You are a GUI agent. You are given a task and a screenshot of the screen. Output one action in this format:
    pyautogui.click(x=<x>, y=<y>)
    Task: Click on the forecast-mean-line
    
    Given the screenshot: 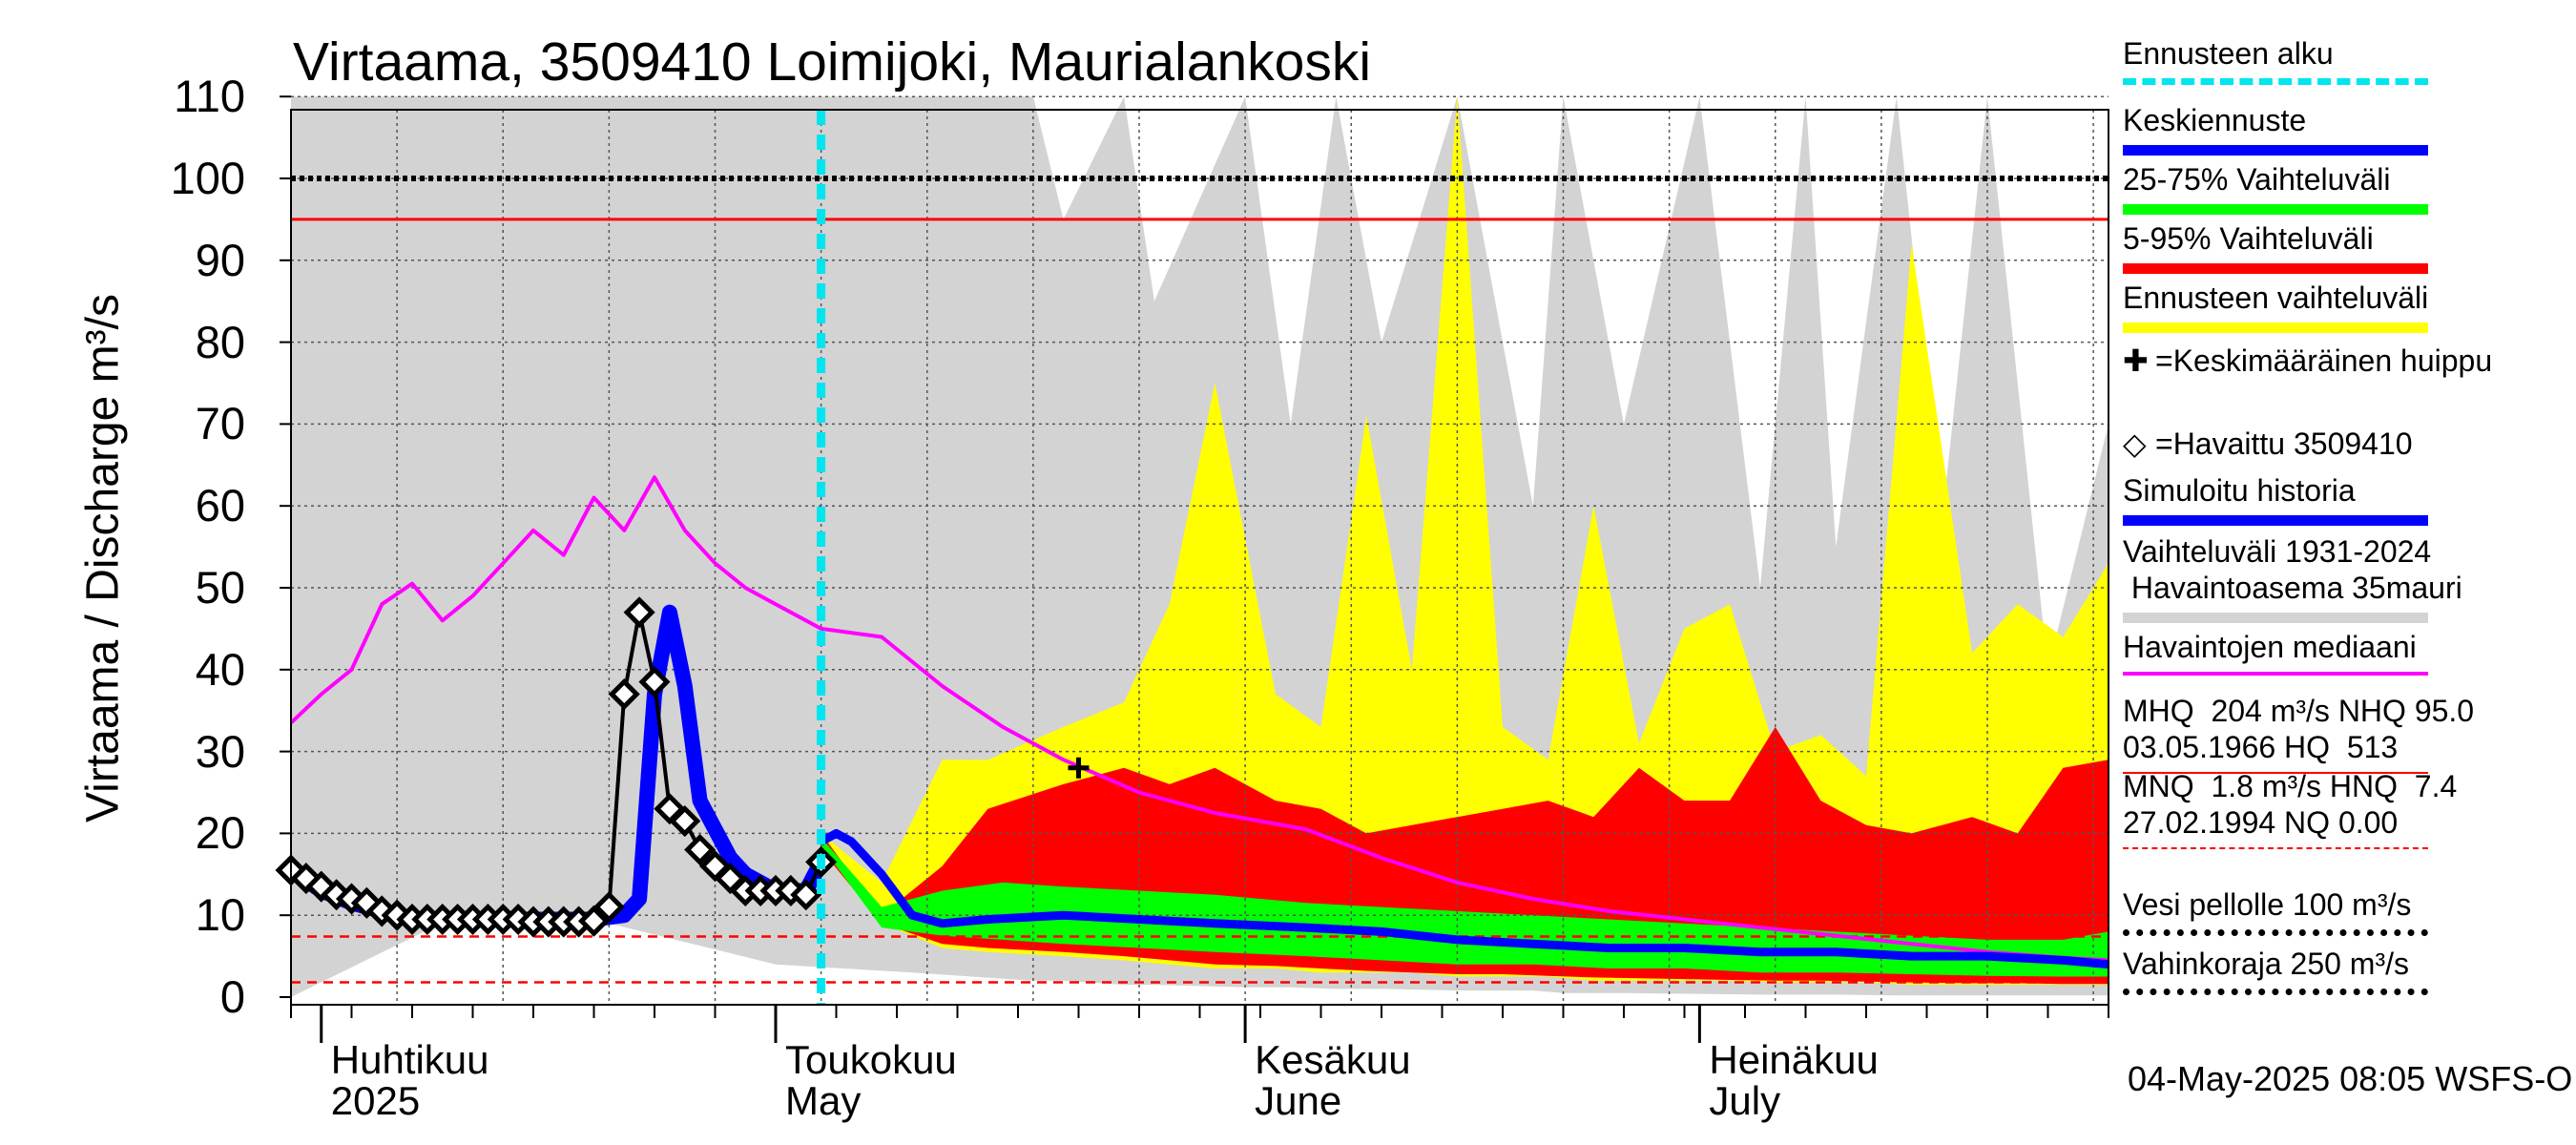 What is the action you would take?
    pyautogui.click(x=1464, y=899)
    